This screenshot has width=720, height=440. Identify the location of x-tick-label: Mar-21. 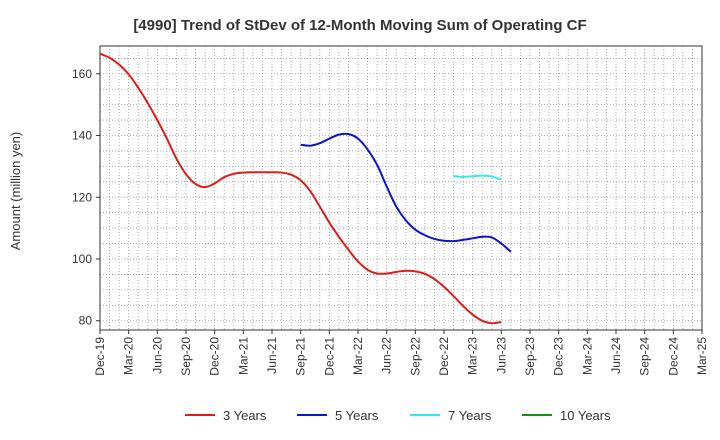
(243, 356).